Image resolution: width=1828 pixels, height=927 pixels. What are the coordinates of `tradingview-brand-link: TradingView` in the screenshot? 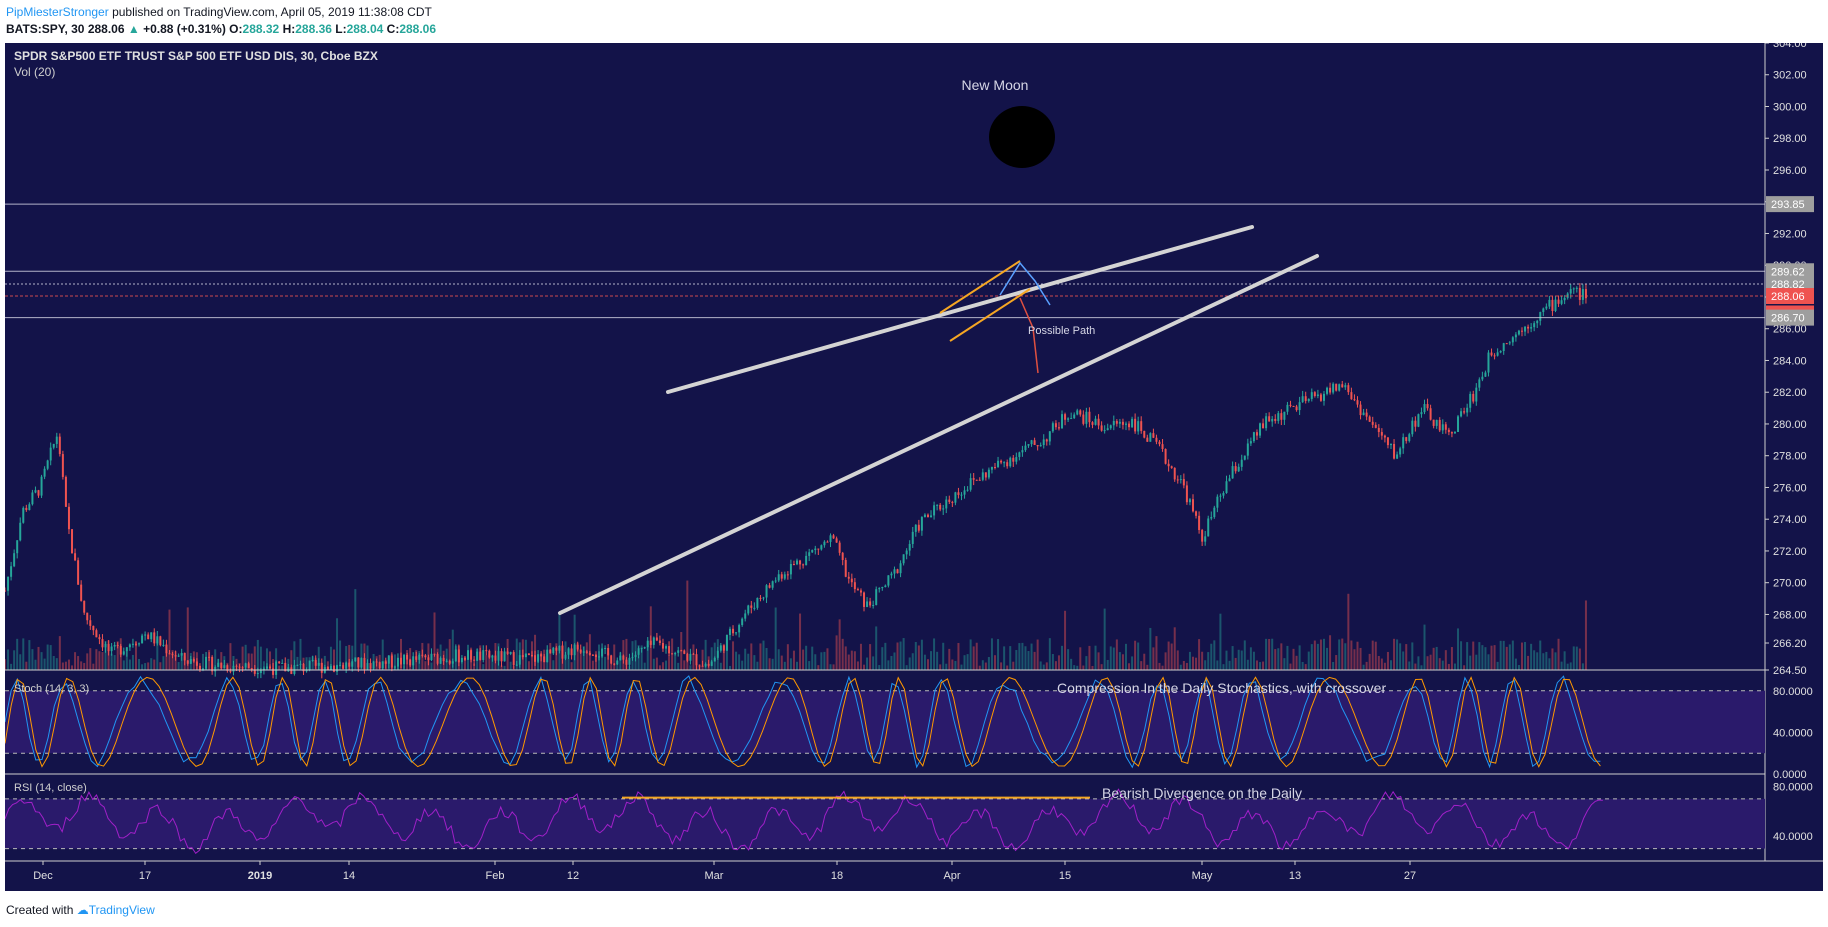 It's located at (121, 910).